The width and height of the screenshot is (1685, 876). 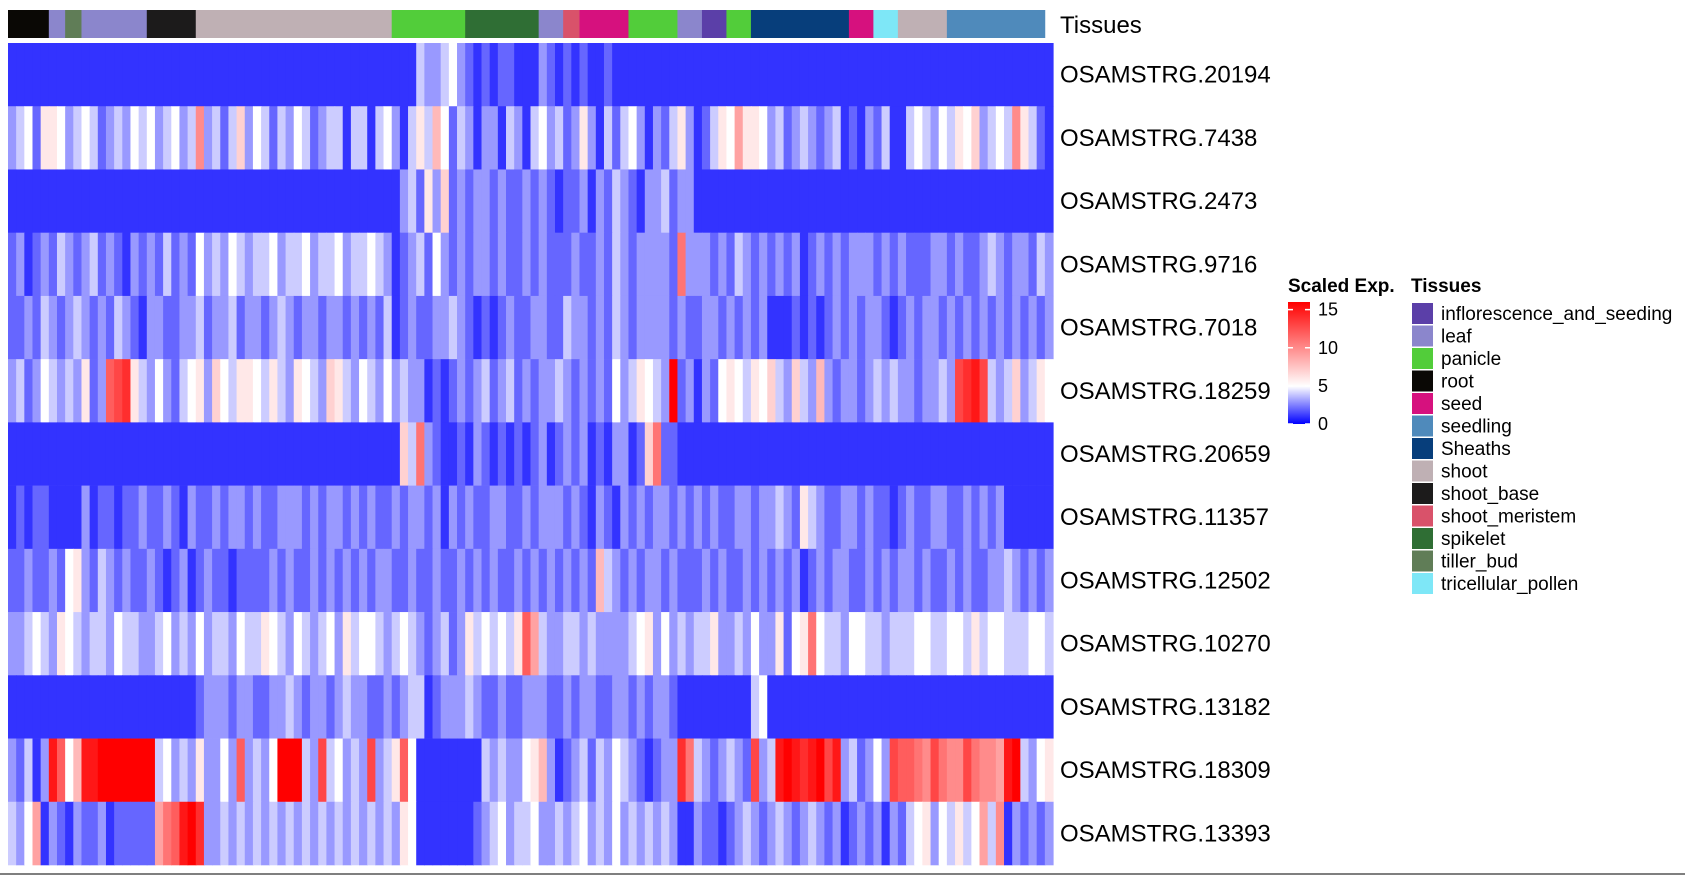 I want to click on heatmap-row, so click(x=531, y=707).